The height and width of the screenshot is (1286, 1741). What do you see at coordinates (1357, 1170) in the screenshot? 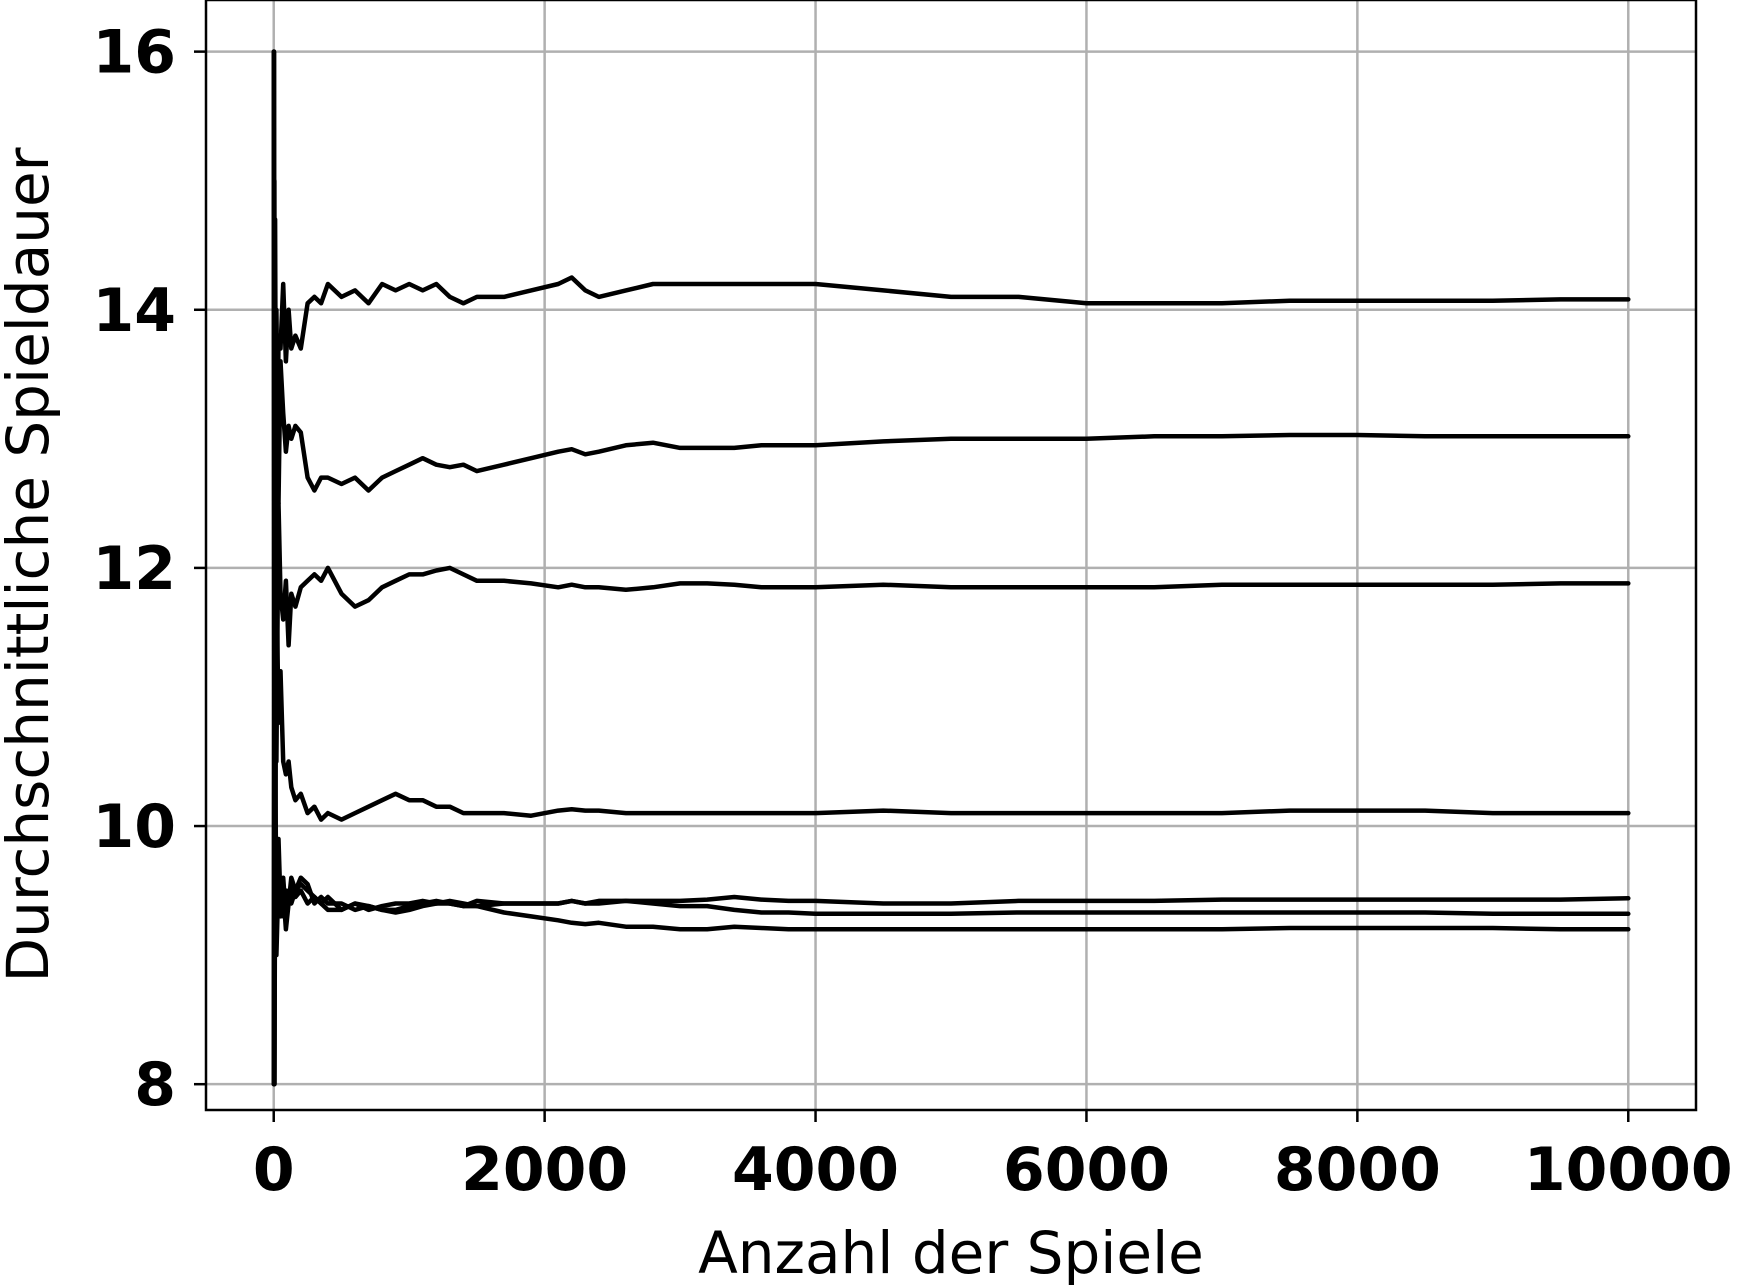
I see `x-tick-label-4: 8000` at bounding box center [1357, 1170].